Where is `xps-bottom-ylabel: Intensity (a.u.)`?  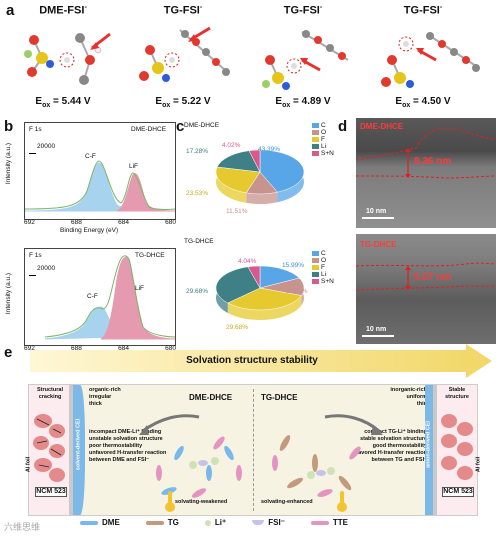
xps-bottom-ylabel: Intensity (a.u.) is located at coordinates (9, 293).